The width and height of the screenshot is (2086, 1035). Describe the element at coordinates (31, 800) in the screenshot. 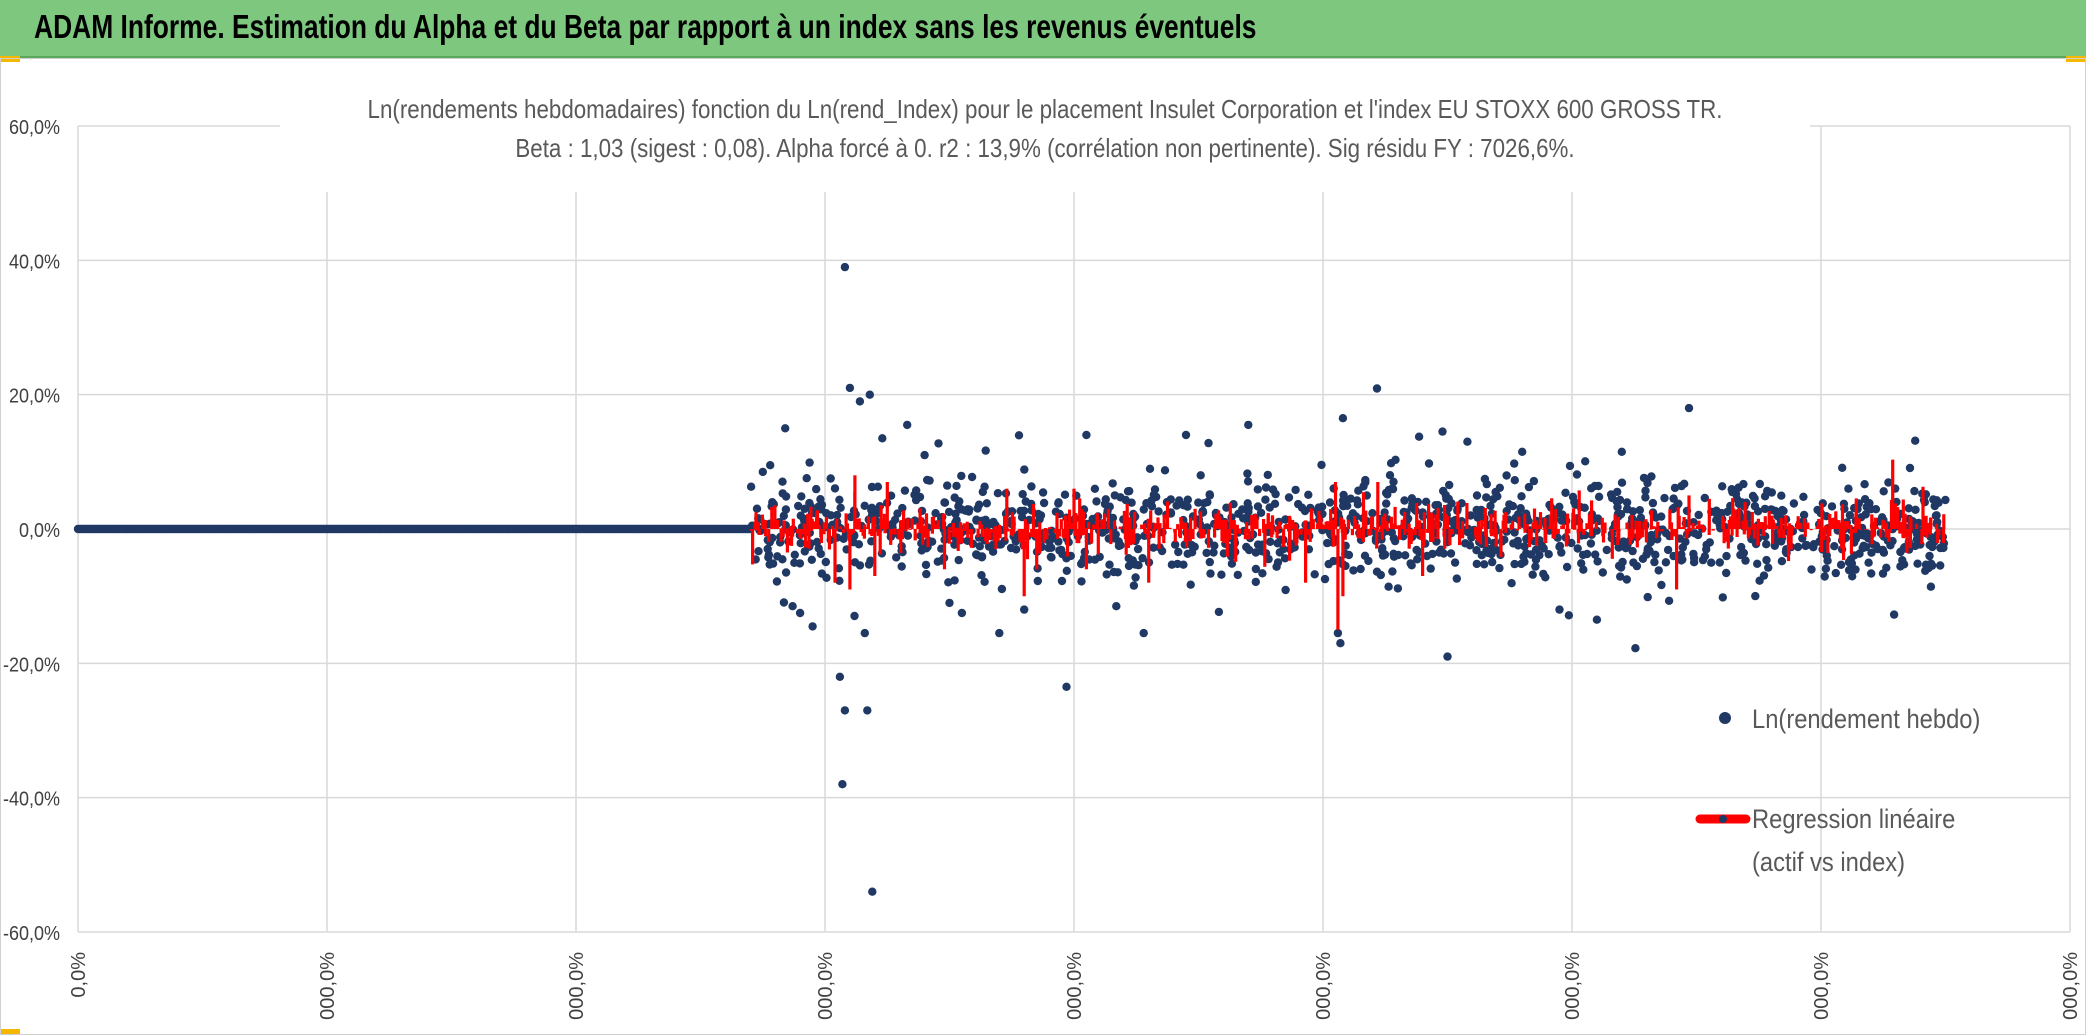

I see `y-tick-label: -40,0%` at that location.